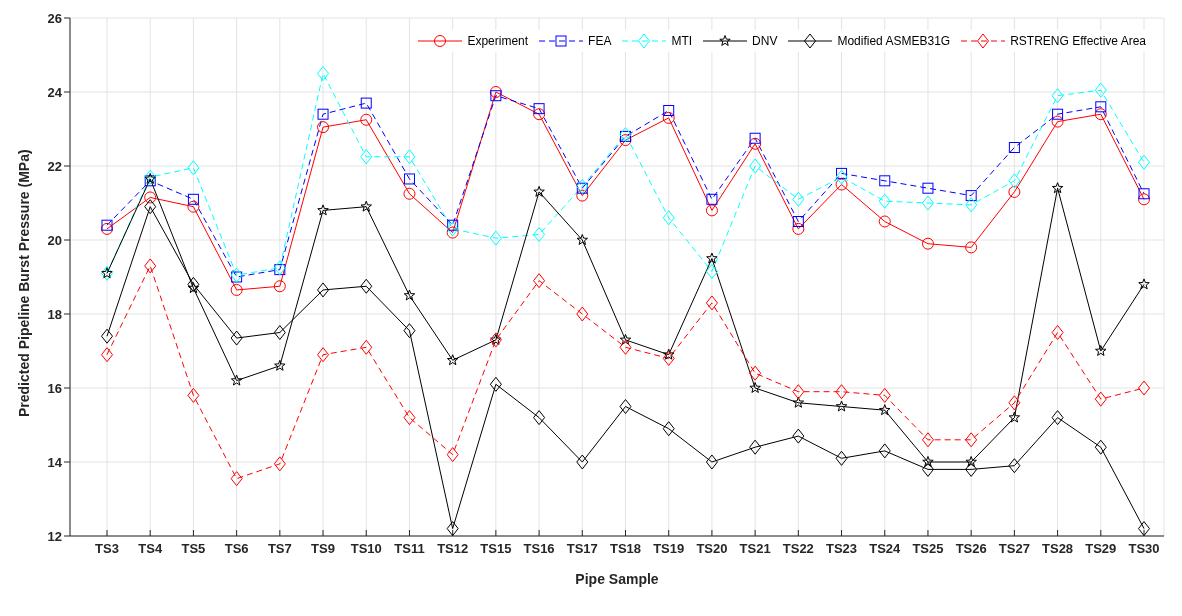 This screenshot has width=1182, height=616. What do you see at coordinates (617, 579) in the screenshot?
I see `x-axis-title: Pipe Sample` at bounding box center [617, 579].